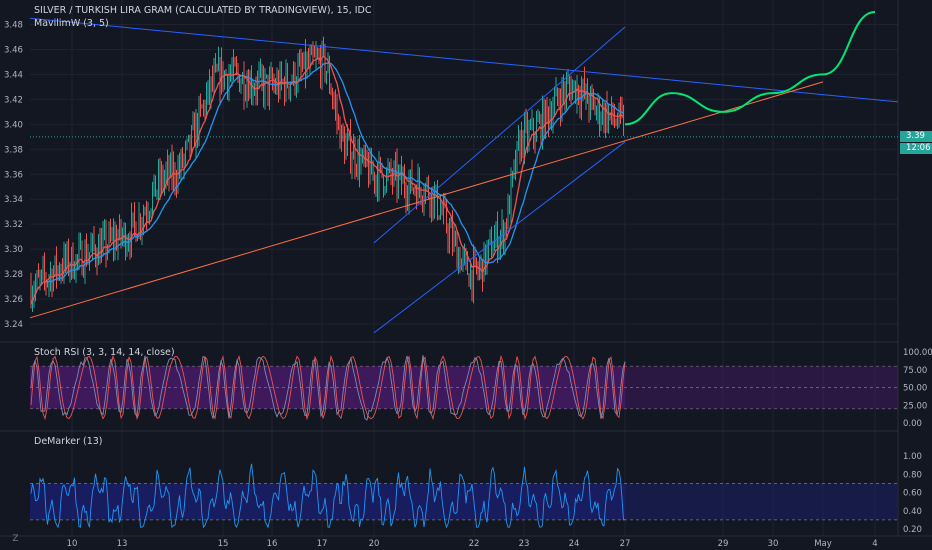  What do you see at coordinates (13, 200) in the screenshot?
I see `price-axis-tick: 3.34` at bounding box center [13, 200].